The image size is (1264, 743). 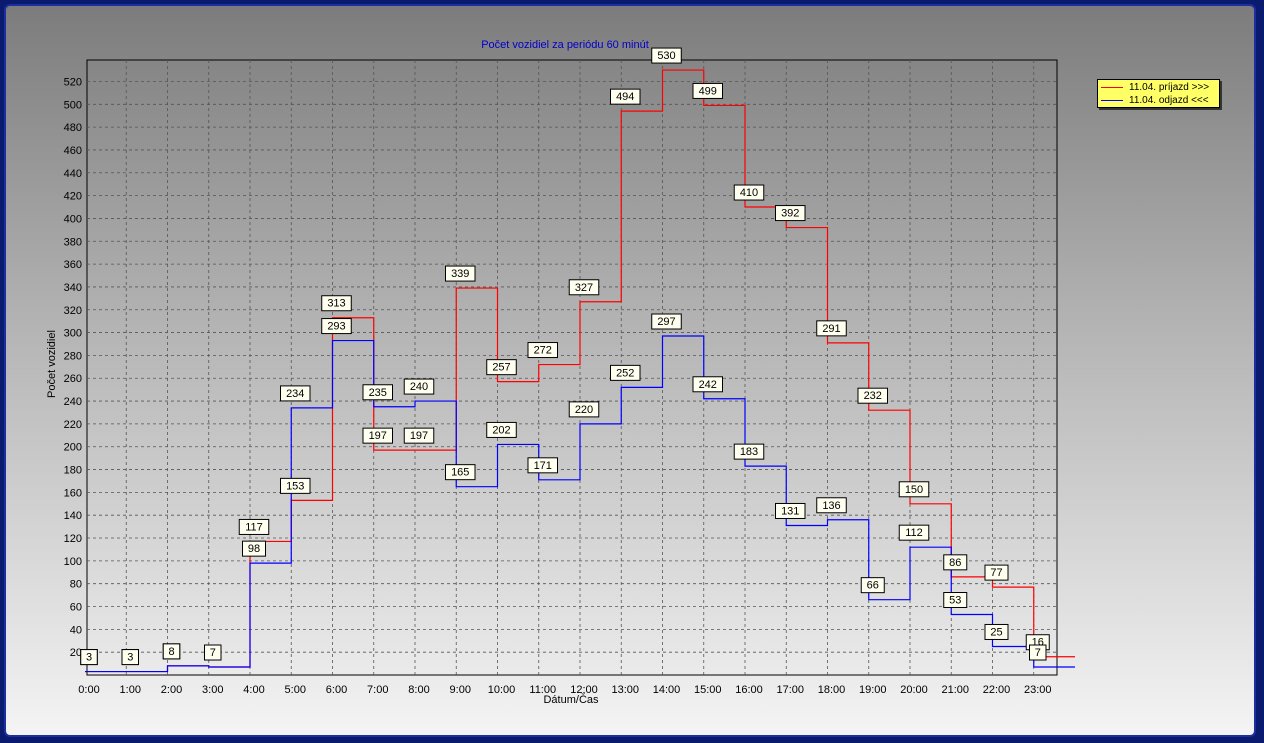 What do you see at coordinates (377, 690) in the screenshot?
I see `x-tick-label: 7:00` at bounding box center [377, 690].